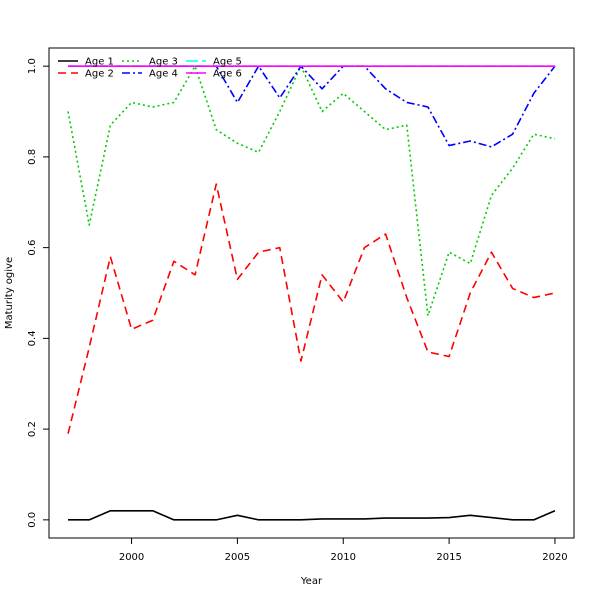 The width and height of the screenshot is (600, 600). I want to click on x-tick-label: 2005, so click(237, 557).